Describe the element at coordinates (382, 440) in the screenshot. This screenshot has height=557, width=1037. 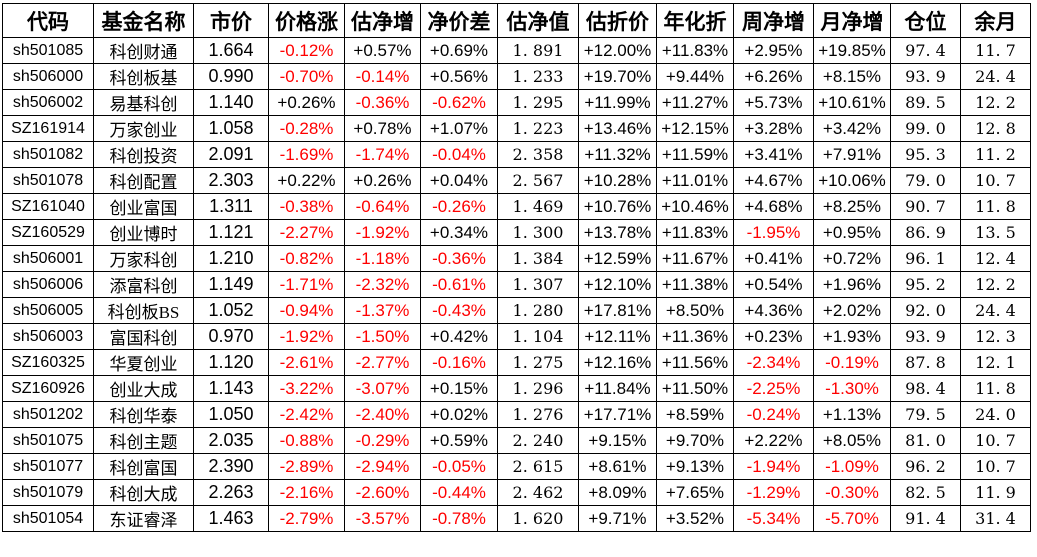
I see `cell-est-nav-change: -0.29%` at that location.